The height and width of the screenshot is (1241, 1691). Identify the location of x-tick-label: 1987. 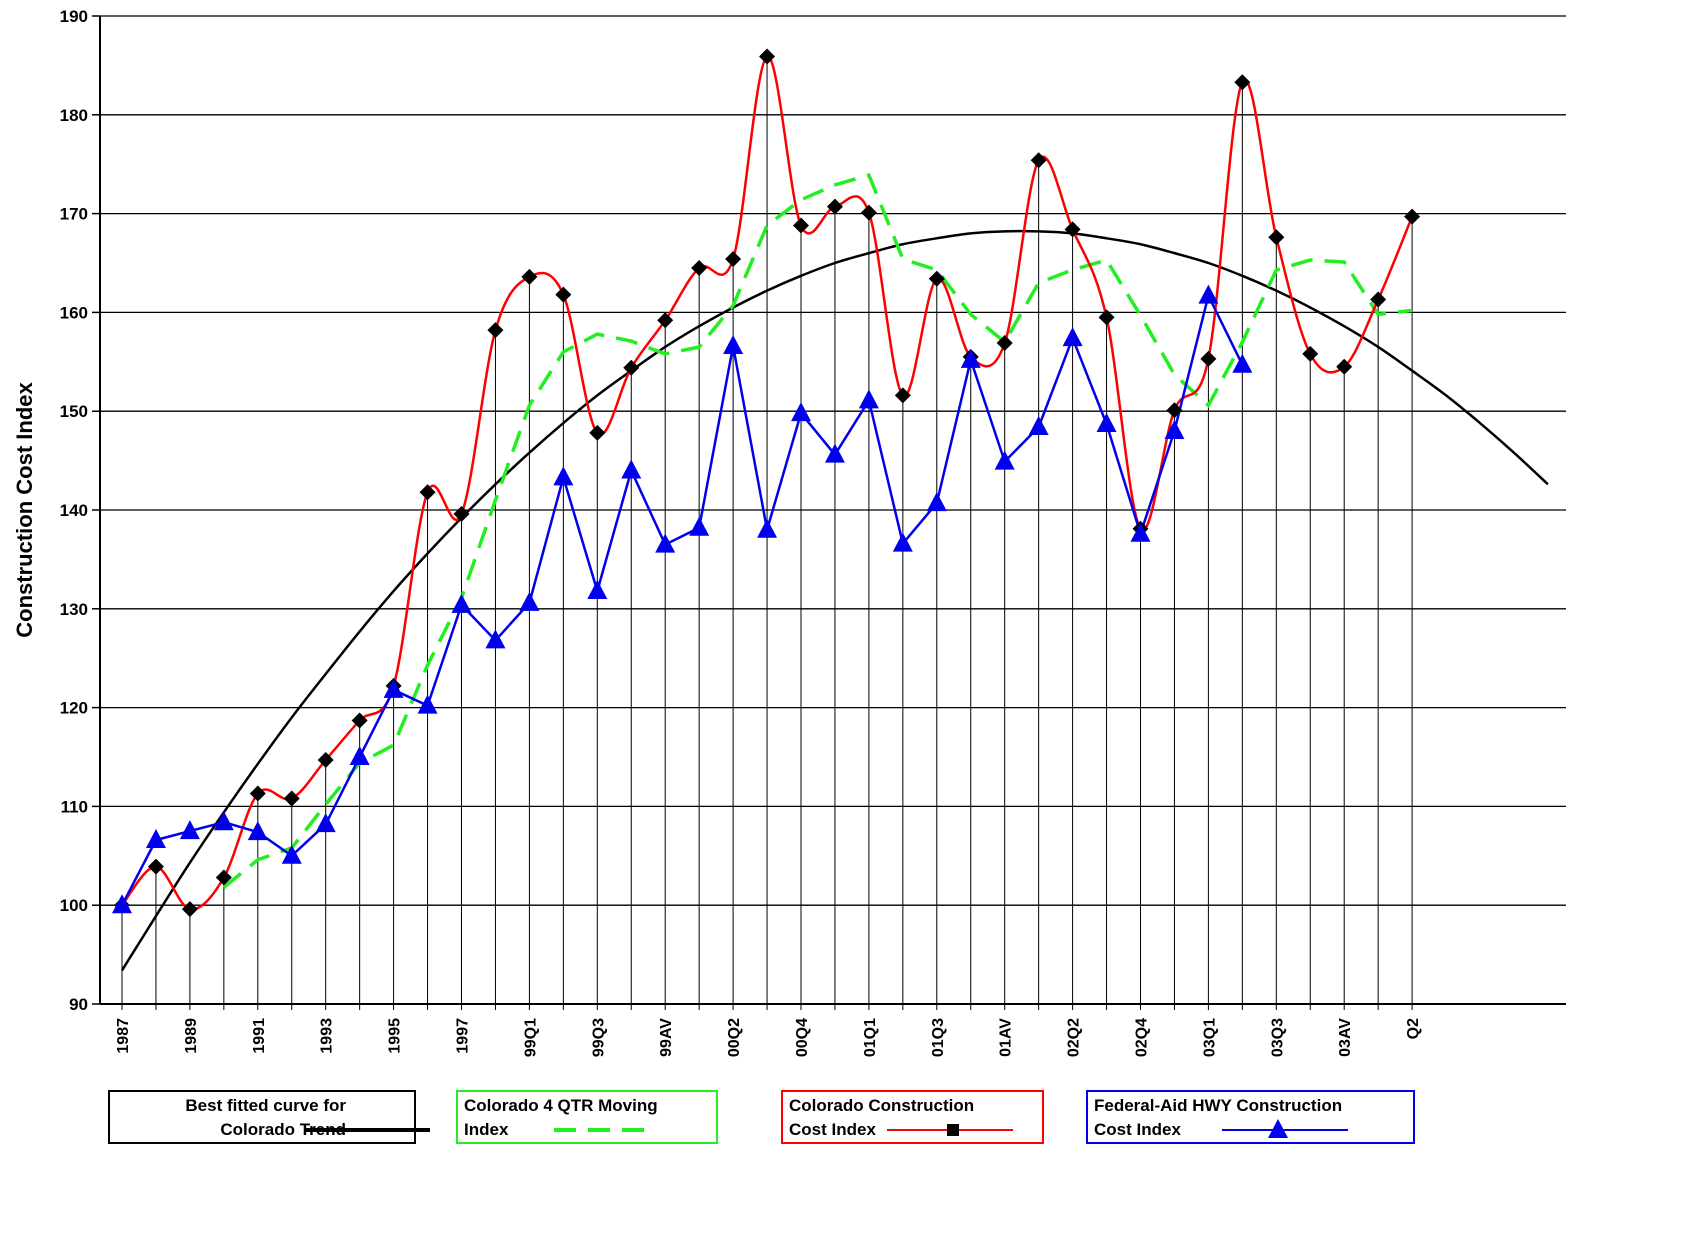
(123, 1036).